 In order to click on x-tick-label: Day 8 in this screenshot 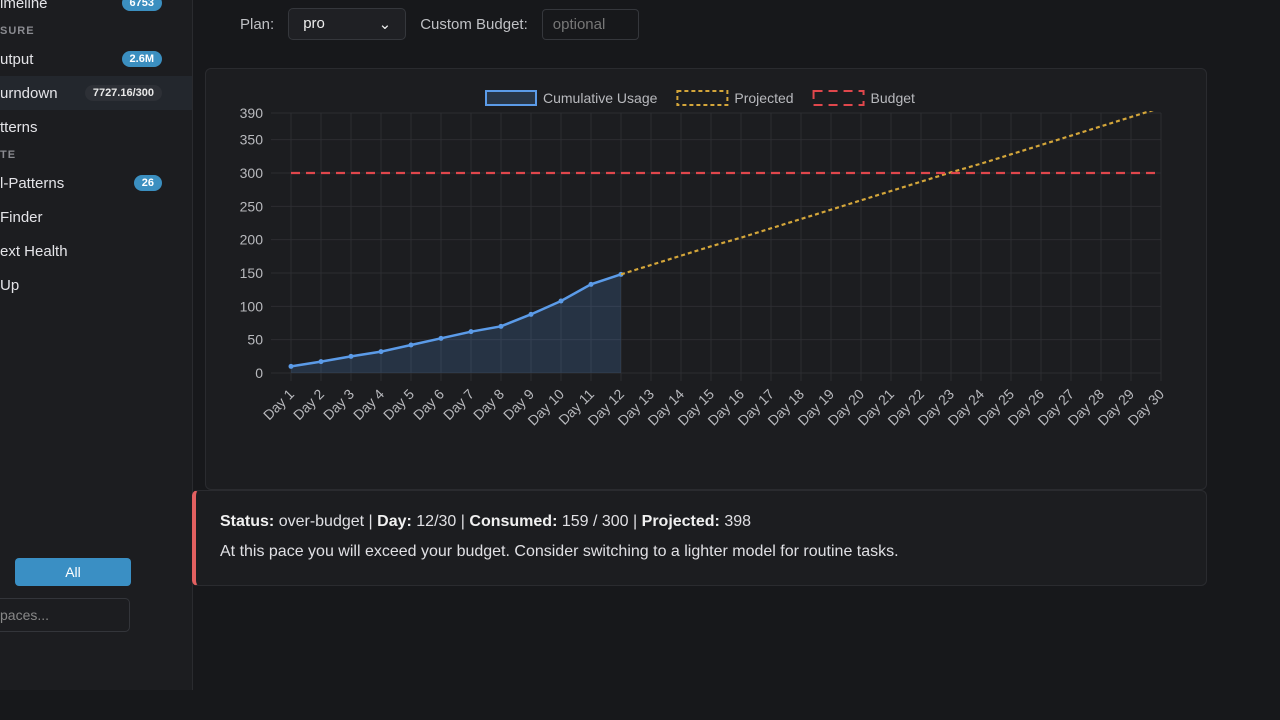, I will do `click(488, 404)`.